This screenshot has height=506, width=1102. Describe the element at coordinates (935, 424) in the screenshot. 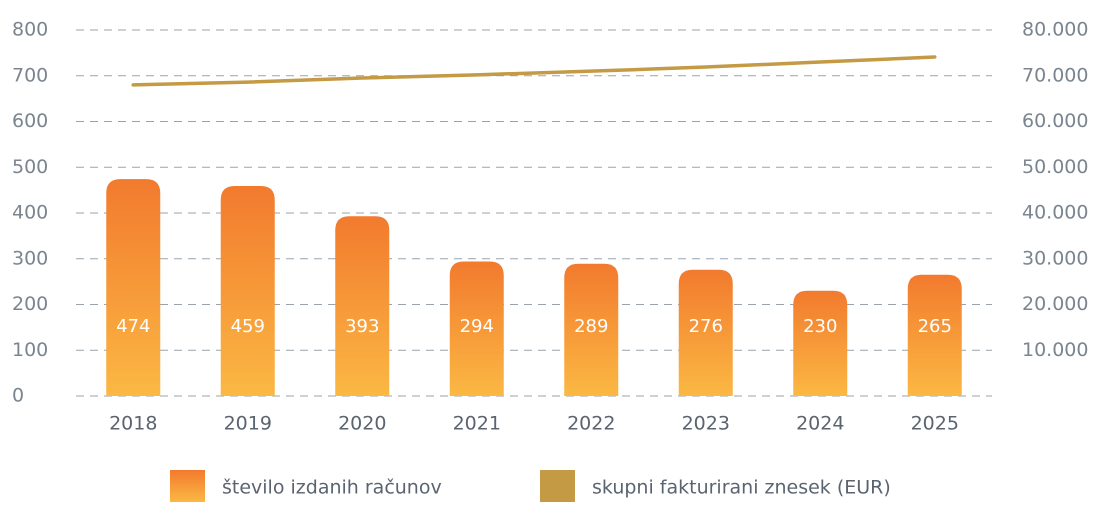

I see `x-tick-label: 2025` at that location.